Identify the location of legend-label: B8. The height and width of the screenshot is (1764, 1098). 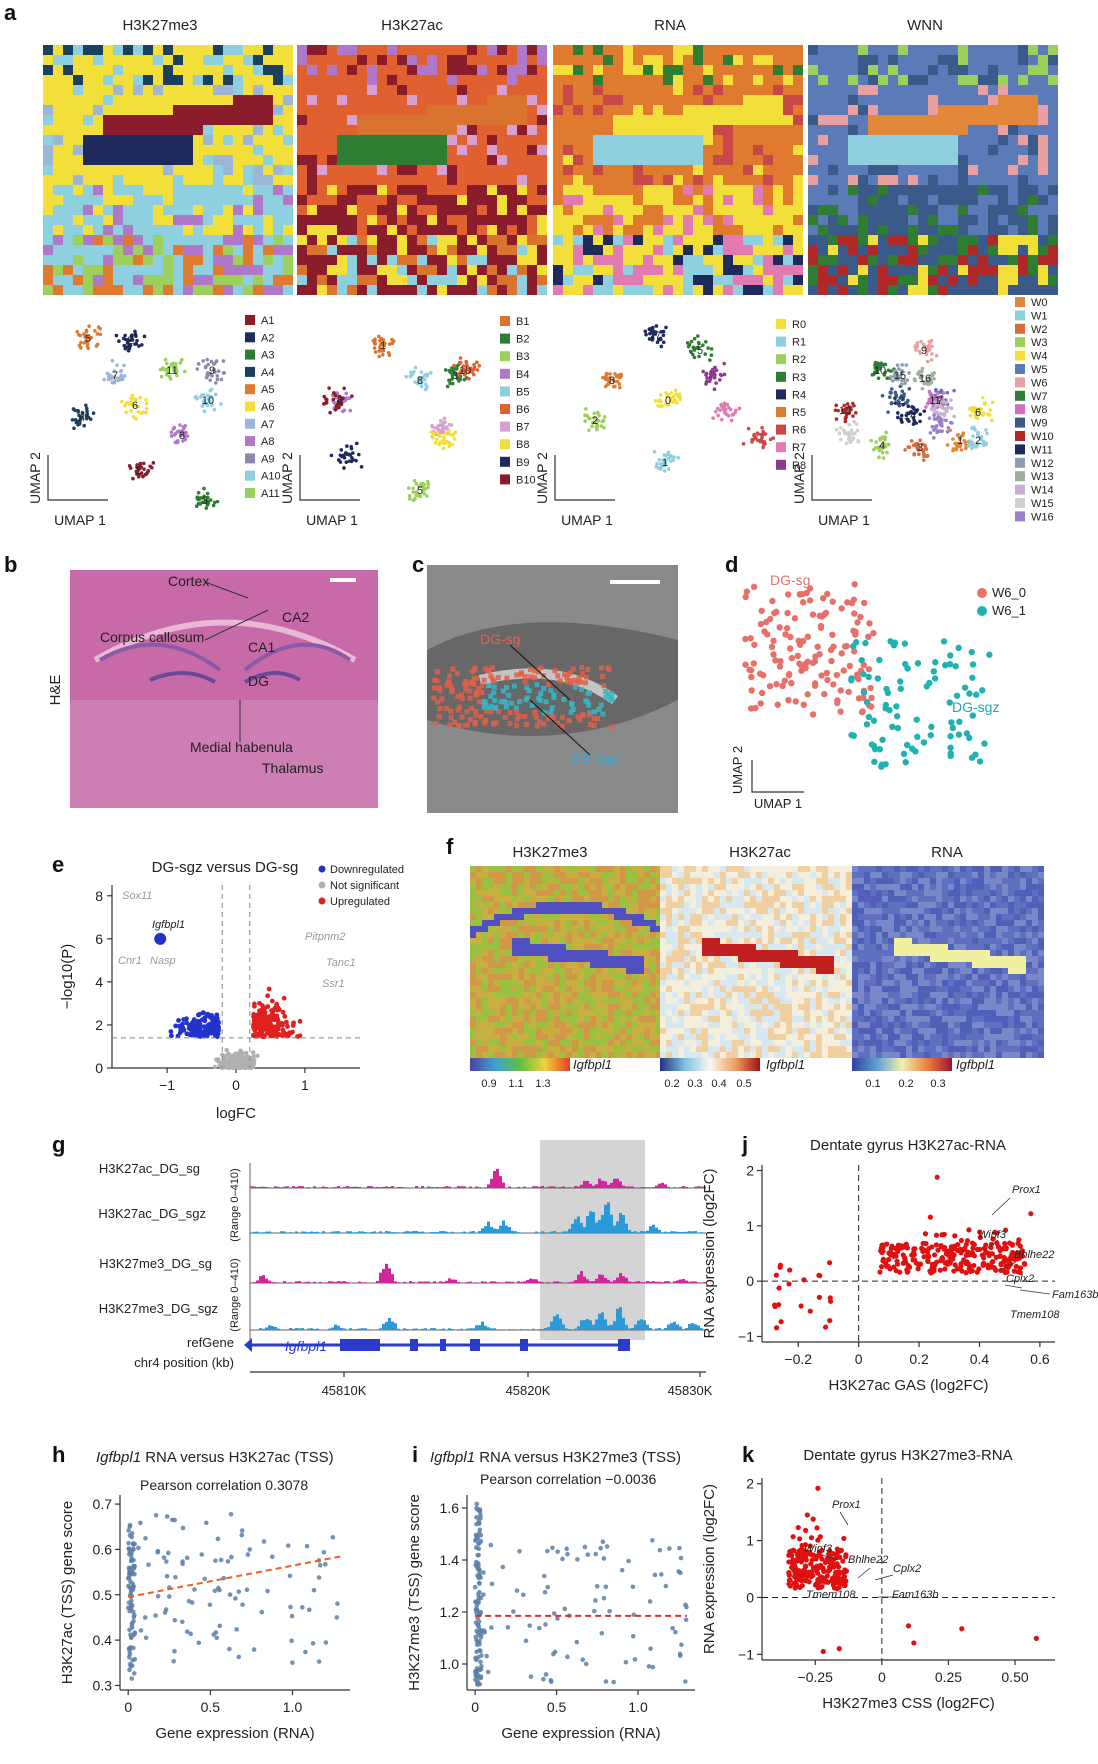
(522, 445).